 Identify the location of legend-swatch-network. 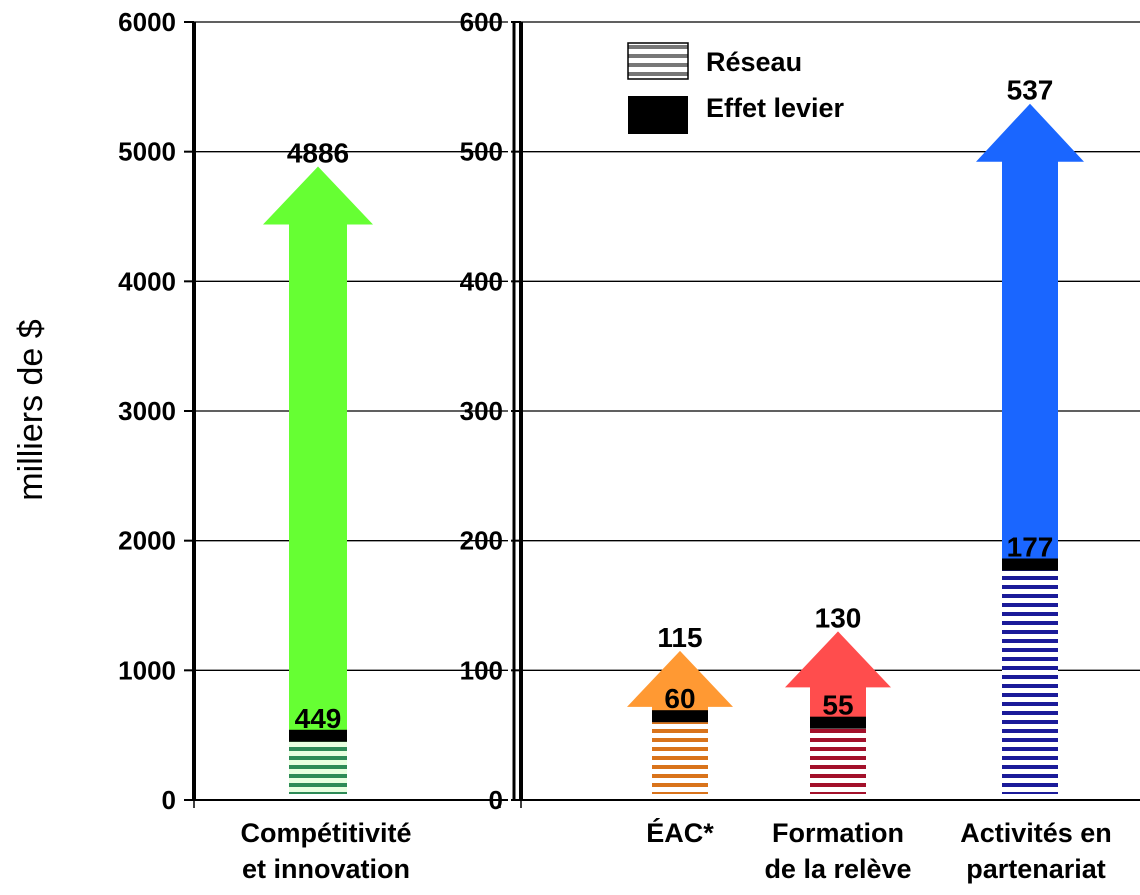
(658, 61).